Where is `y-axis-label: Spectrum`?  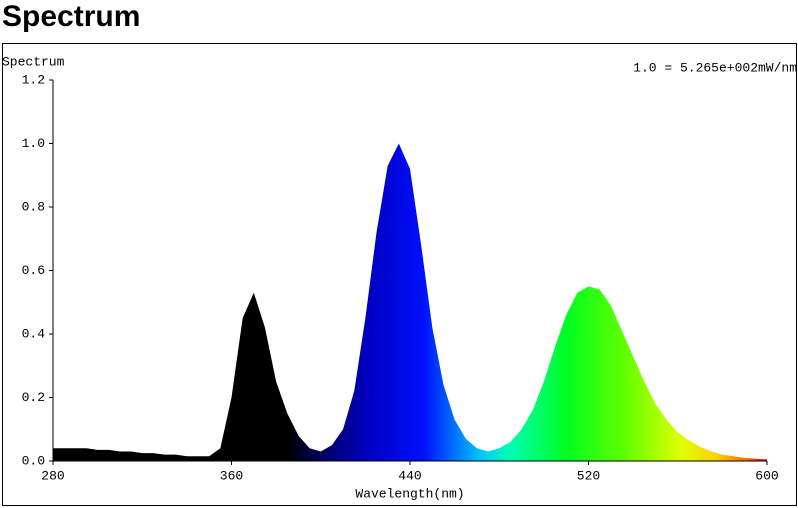
y-axis-label: Spectrum is located at coordinates (33, 61).